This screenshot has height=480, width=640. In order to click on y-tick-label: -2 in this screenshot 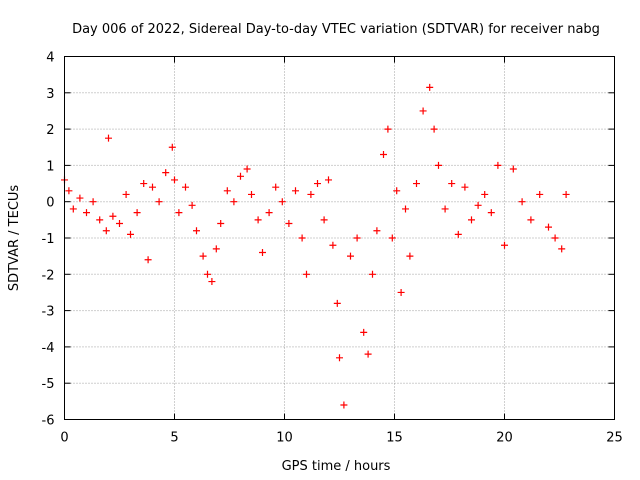, I will do `click(48, 275)`.